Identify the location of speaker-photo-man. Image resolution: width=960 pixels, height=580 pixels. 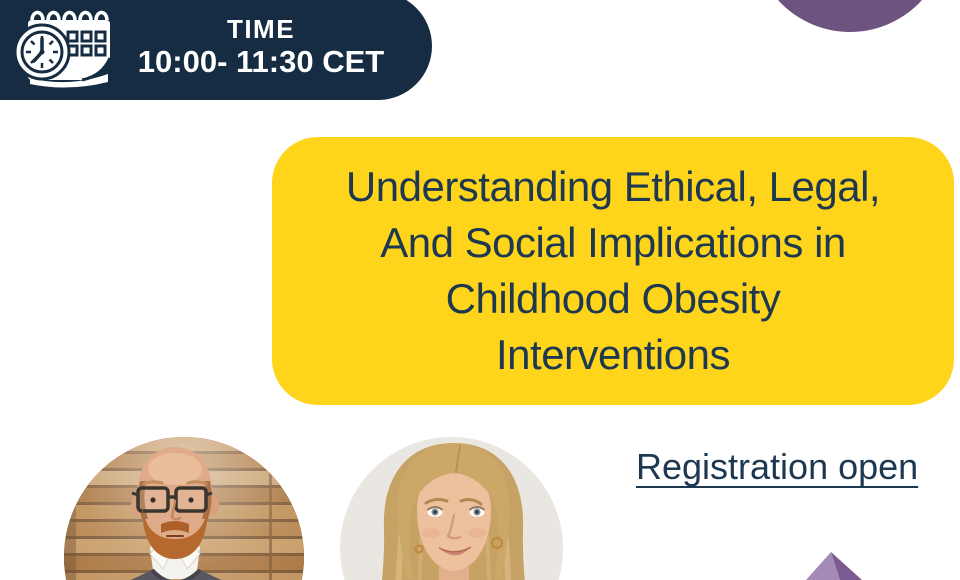
(184, 508).